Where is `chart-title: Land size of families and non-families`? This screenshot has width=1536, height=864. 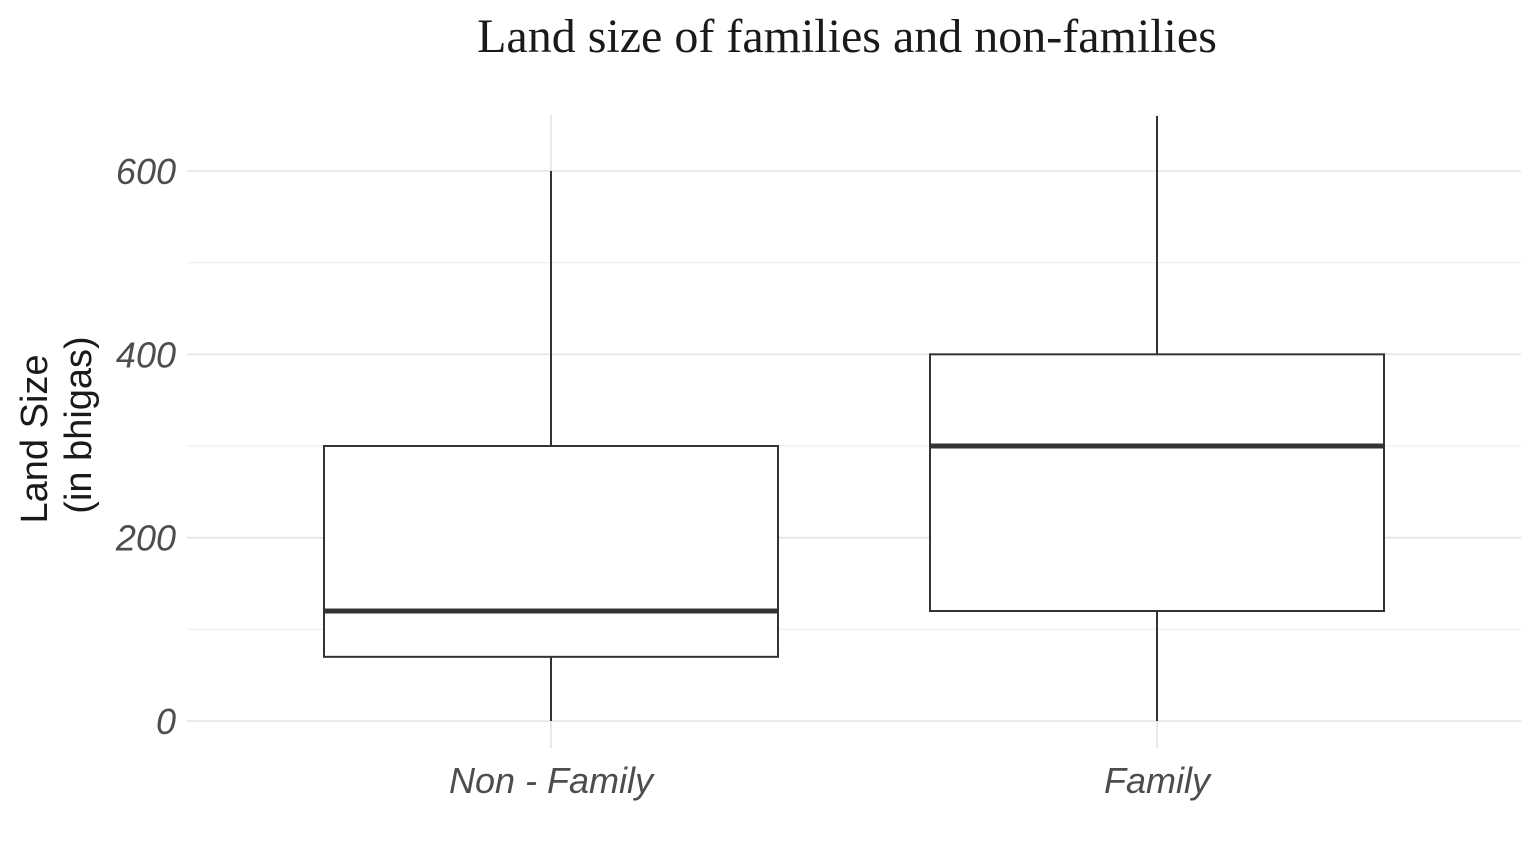 chart-title: Land size of families and non-families is located at coordinates (847, 36).